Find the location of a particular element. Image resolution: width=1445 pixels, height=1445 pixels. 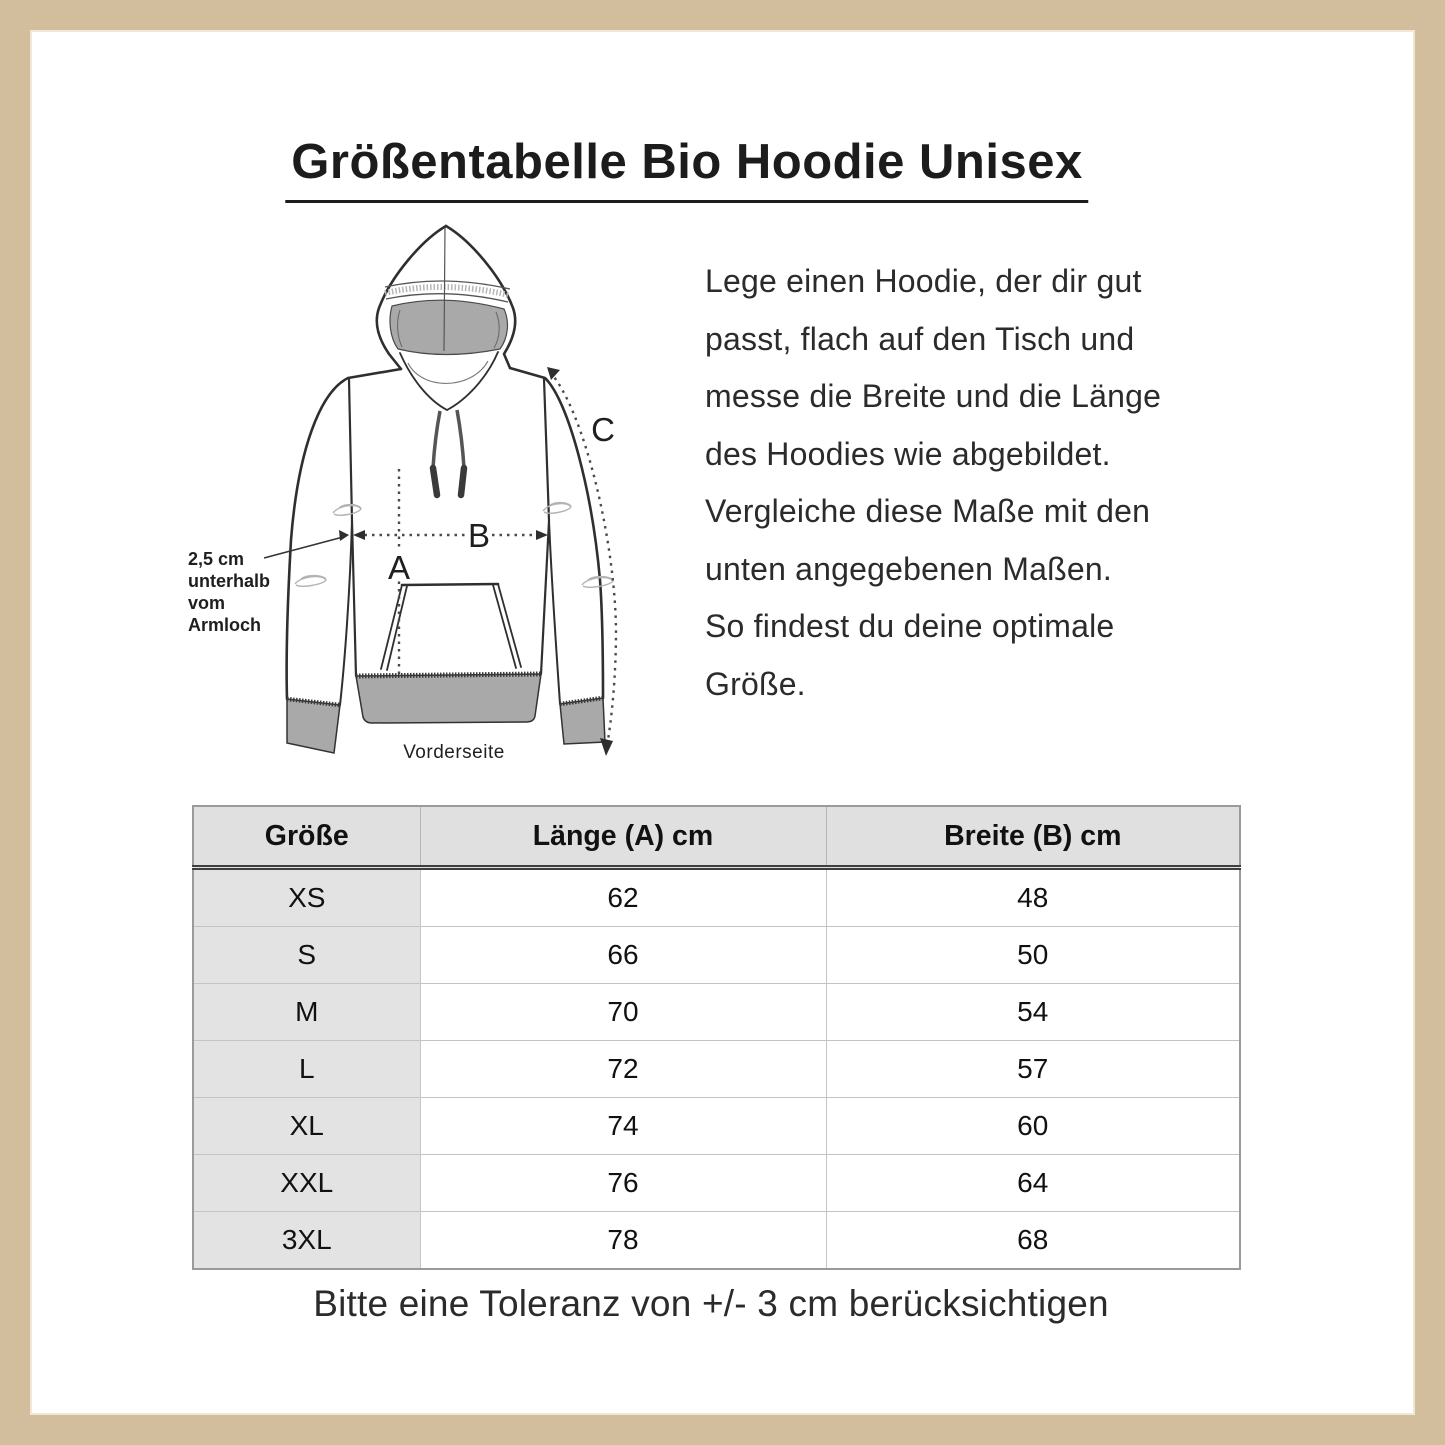

table-row: L 72 57 is located at coordinates (716, 1069).